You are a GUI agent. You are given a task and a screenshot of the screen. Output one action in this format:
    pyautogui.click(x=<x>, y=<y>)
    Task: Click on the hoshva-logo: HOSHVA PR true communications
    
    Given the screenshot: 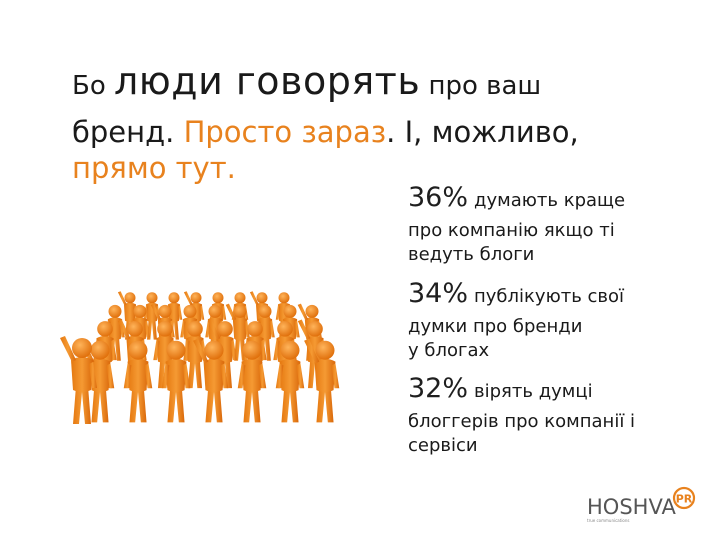 What is the action you would take?
    pyautogui.click(x=641, y=506)
    